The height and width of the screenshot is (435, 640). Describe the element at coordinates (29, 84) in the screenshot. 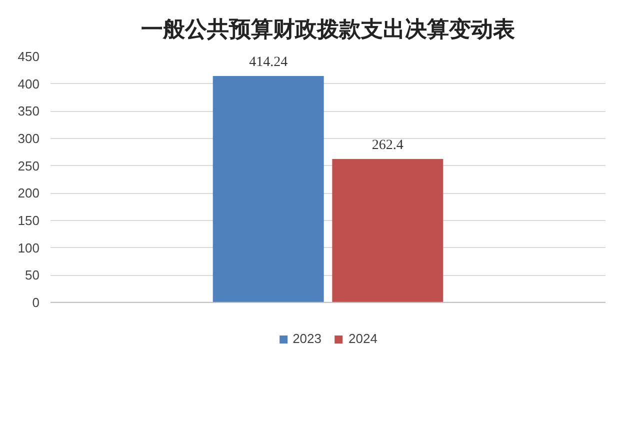

I see `y-tick-label: 400` at that location.